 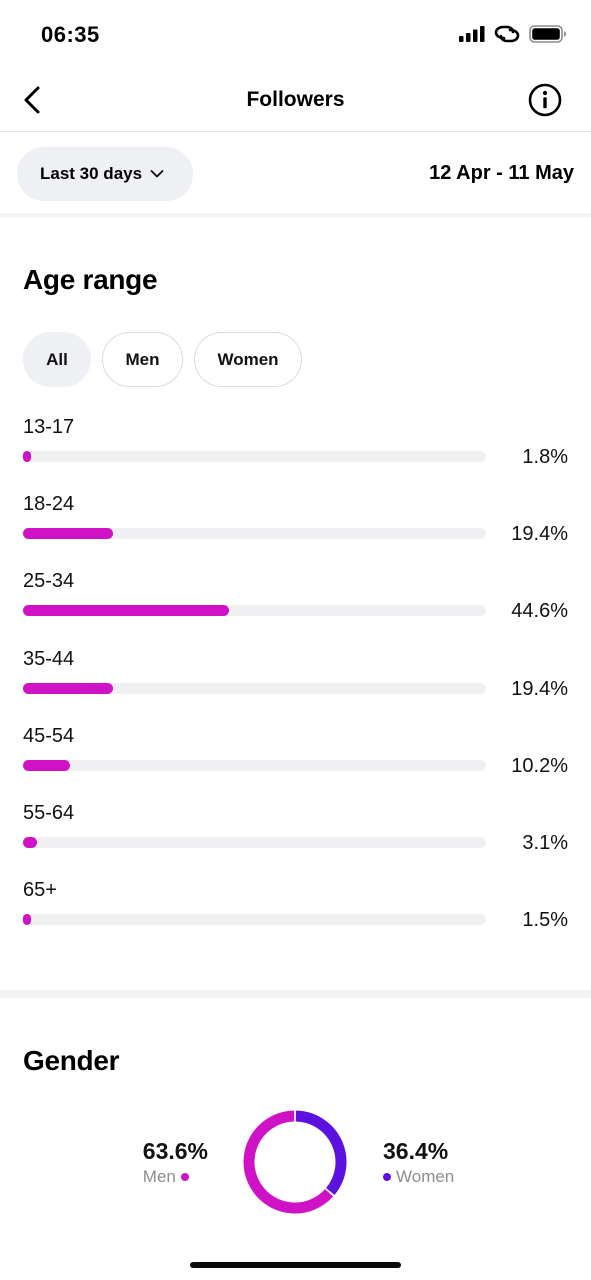 What do you see at coordinates (295, 525) in the screenshot?
I see `age-row: 18-24 19.4%` at bounding box center [295, 525].